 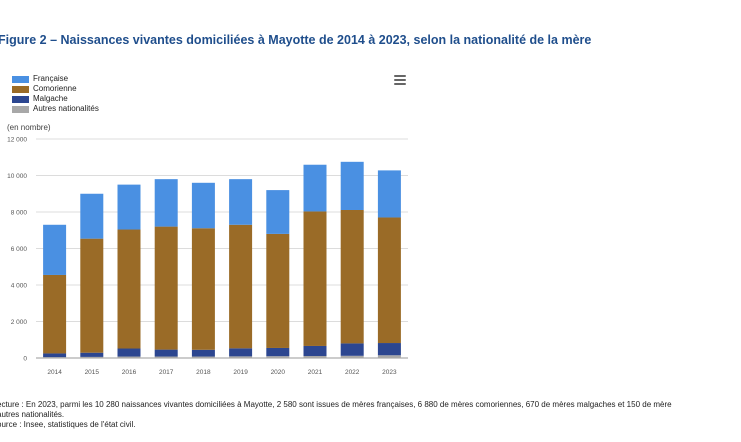 What do you see at coordinates (203, 372) in the screenshot?
I see `x-tick-label: 2018` at bounding box center [203, 372].